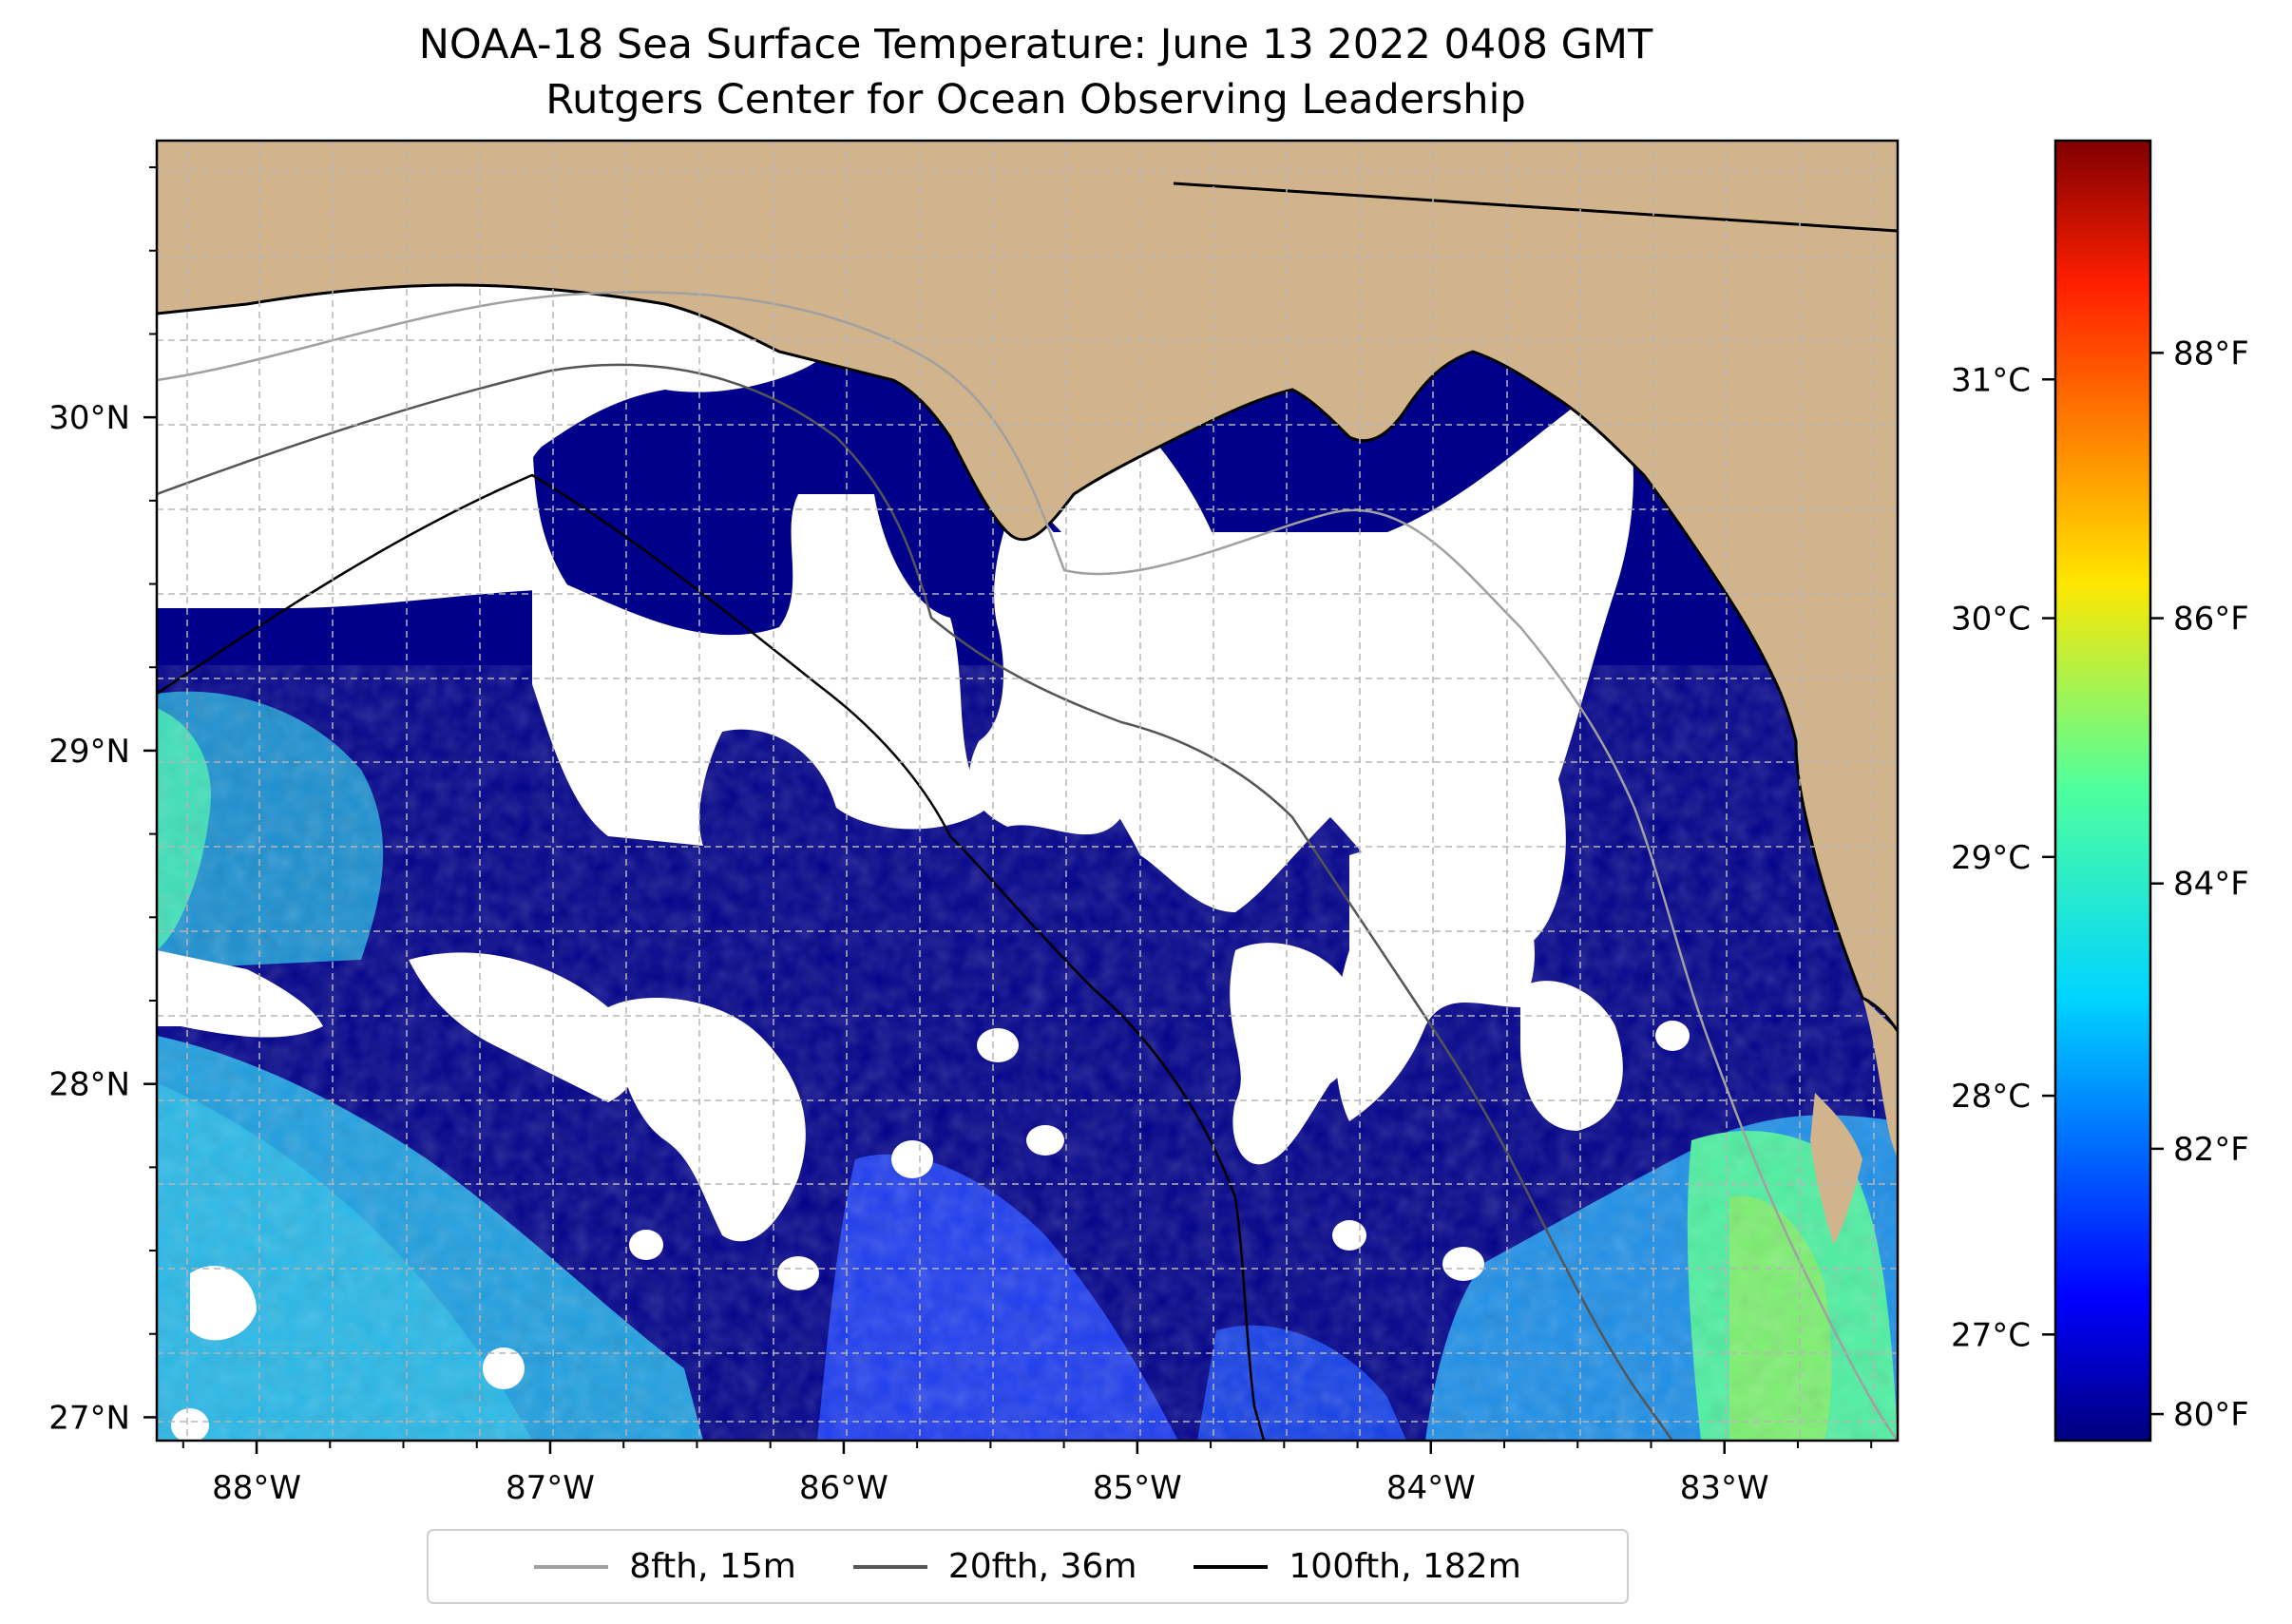  Describe the element at coordinates (1431, 1488) in the screenshot. I see `lon-tick-label: 84°W` at that location.